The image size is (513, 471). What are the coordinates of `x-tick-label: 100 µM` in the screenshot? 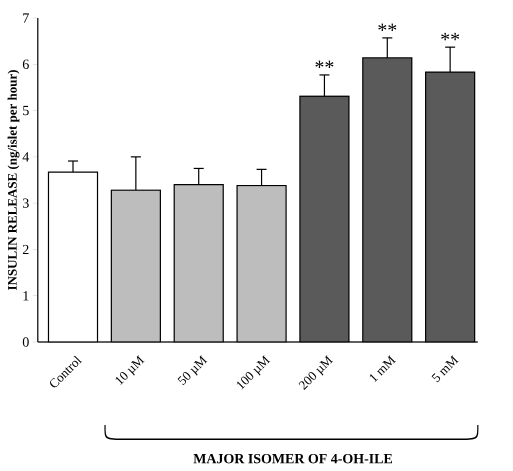 It's located at (253, 372).